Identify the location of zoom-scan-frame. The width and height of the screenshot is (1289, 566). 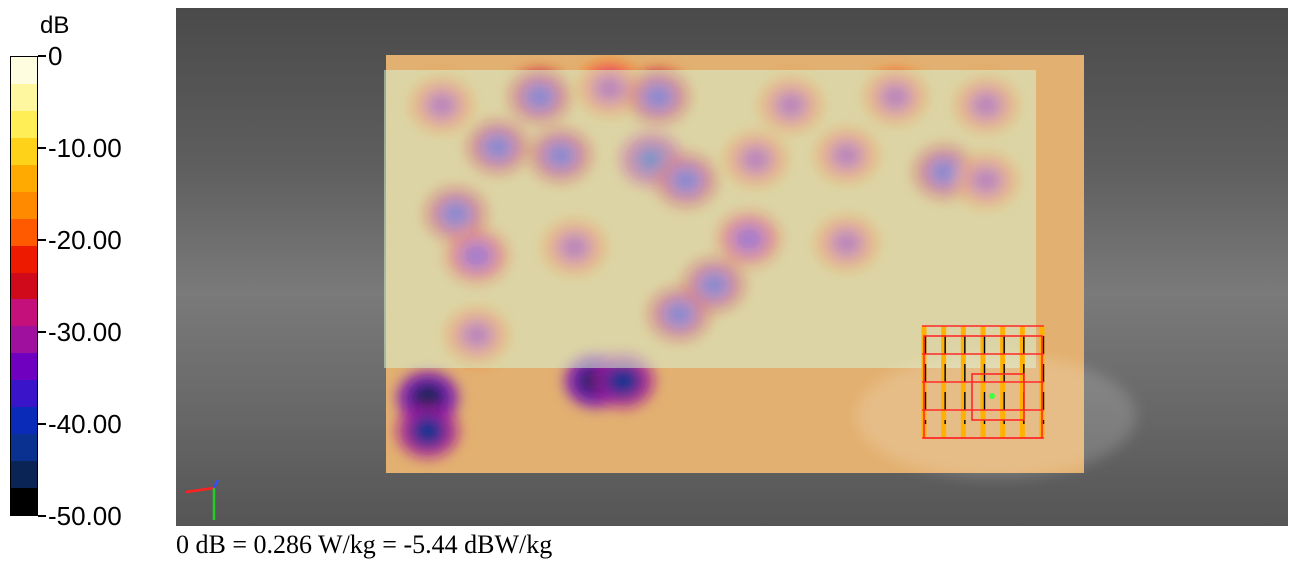
(983, 387).